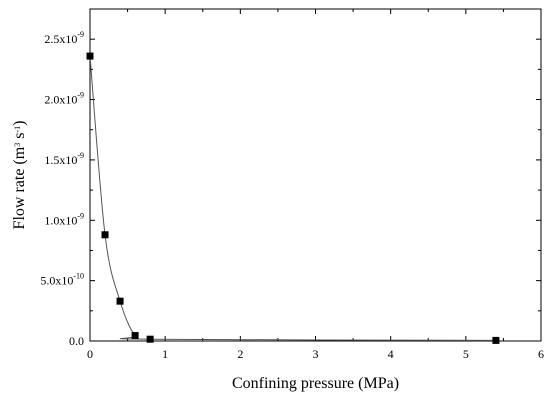 The width and height of the screenshot is (550, 401). Describe the element at coordinates (391, 354) in the screenshot. I see `x-tick-label: 4` at that location.